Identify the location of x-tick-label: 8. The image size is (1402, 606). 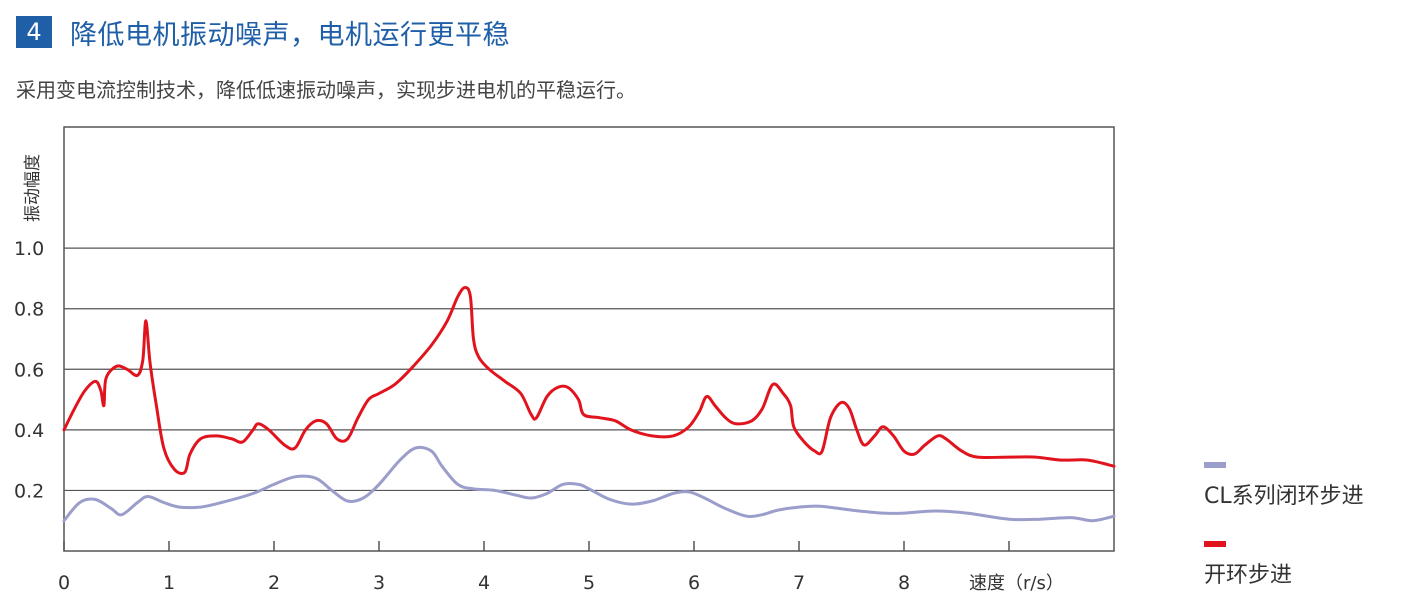
(904, 583).